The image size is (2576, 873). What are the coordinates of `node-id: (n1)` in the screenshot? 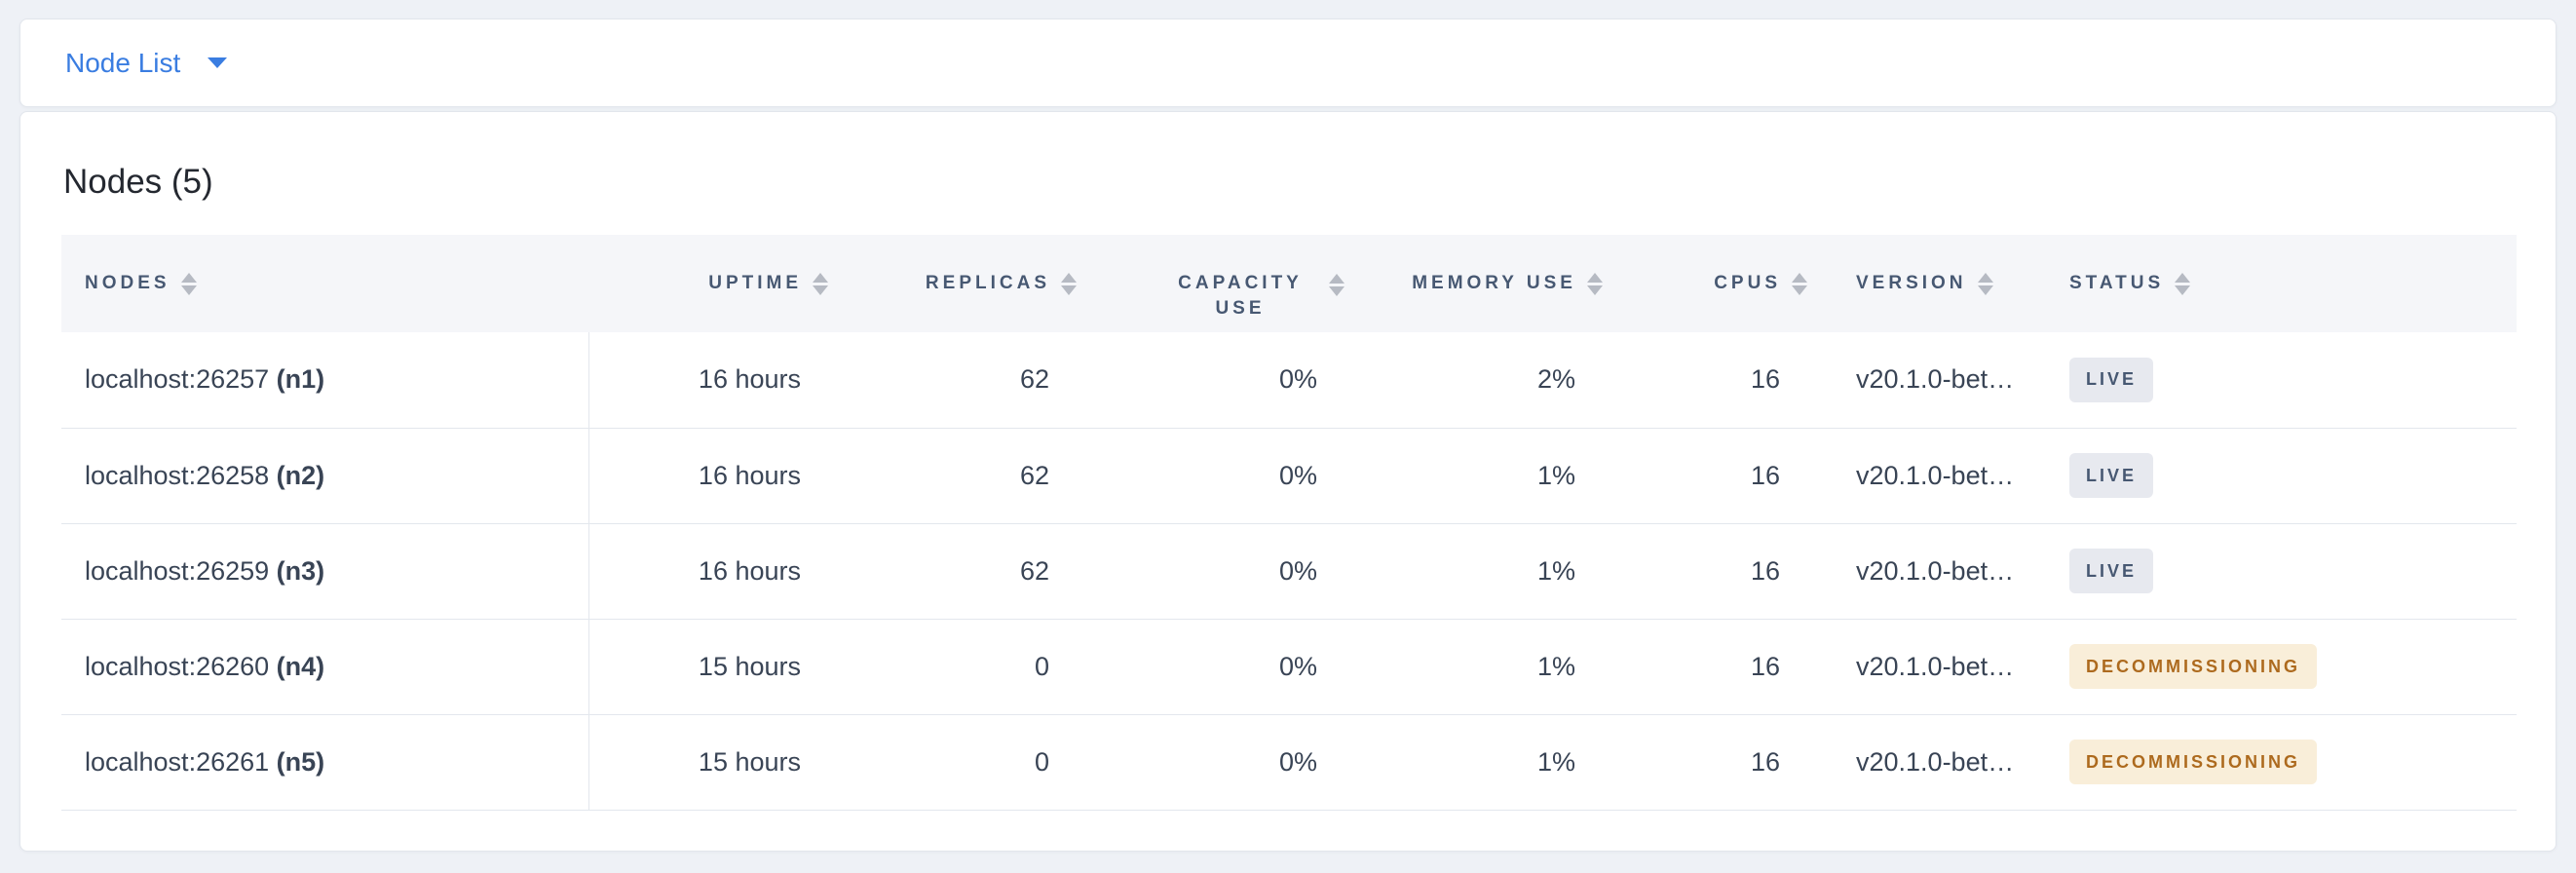 It's located at (300, 379).